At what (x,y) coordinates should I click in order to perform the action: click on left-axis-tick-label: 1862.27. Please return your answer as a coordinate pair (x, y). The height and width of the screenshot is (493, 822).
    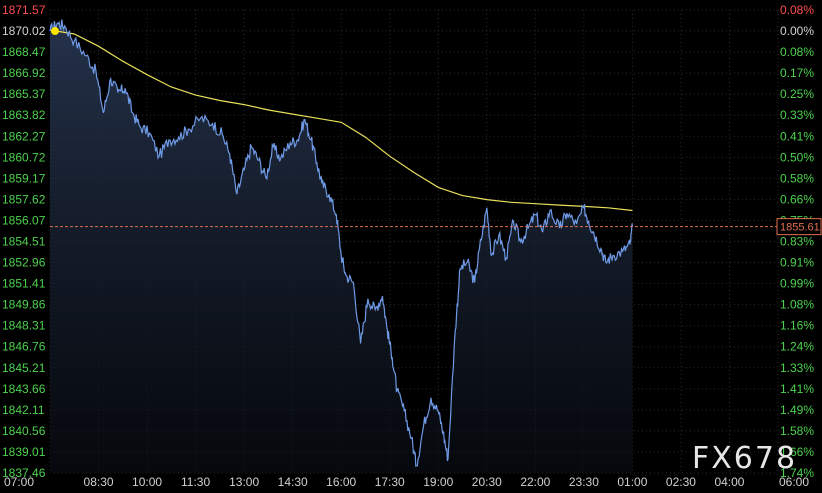
    Looking at the image, I should click on (24, 136).